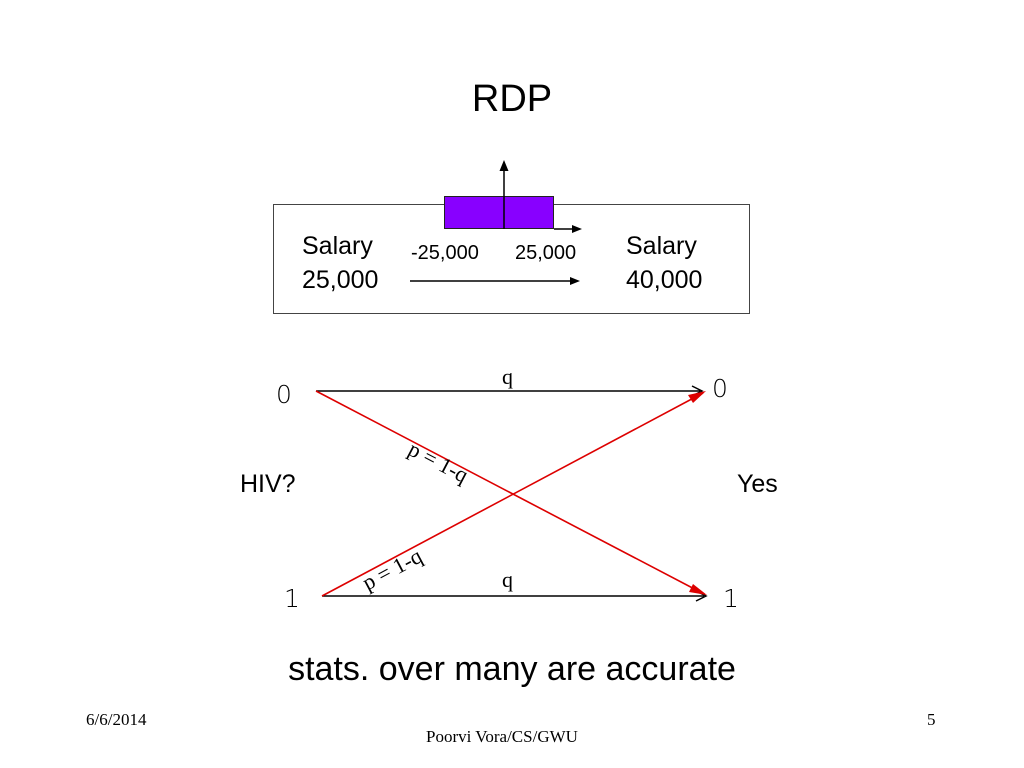  What do you see at coordinates (502, 736) in the screenshot?
I see `footer-author: Poorvi Vora/CS/GWU` at bounding box center [502, 736].